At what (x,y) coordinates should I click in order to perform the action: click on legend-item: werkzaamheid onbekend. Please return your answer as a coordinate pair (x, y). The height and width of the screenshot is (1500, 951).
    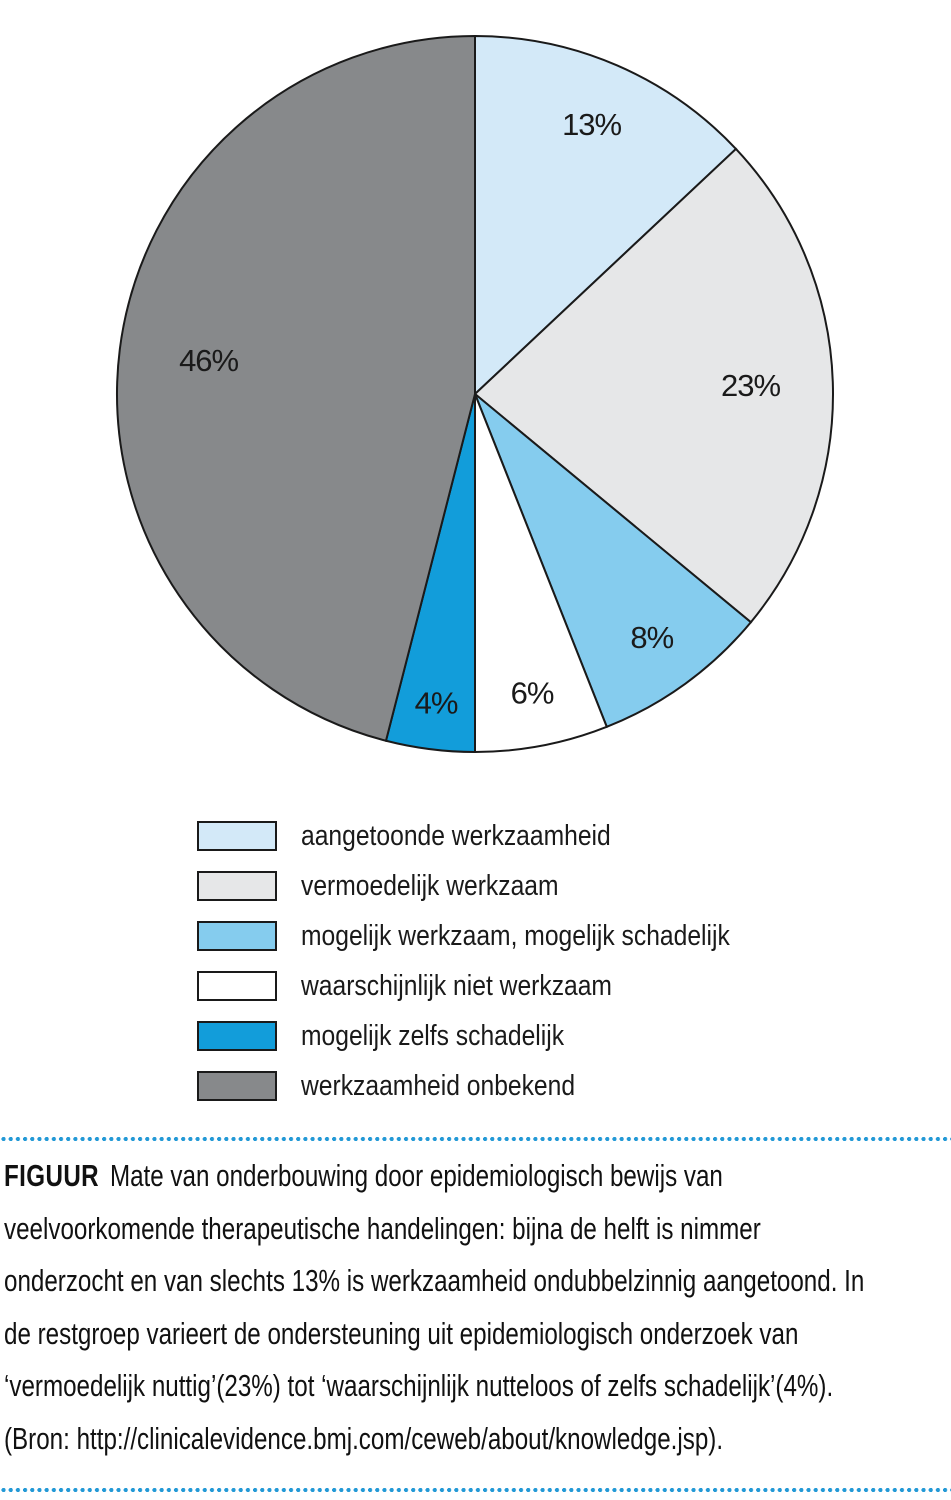
    Looking at the image, I should click on (501, 1085).